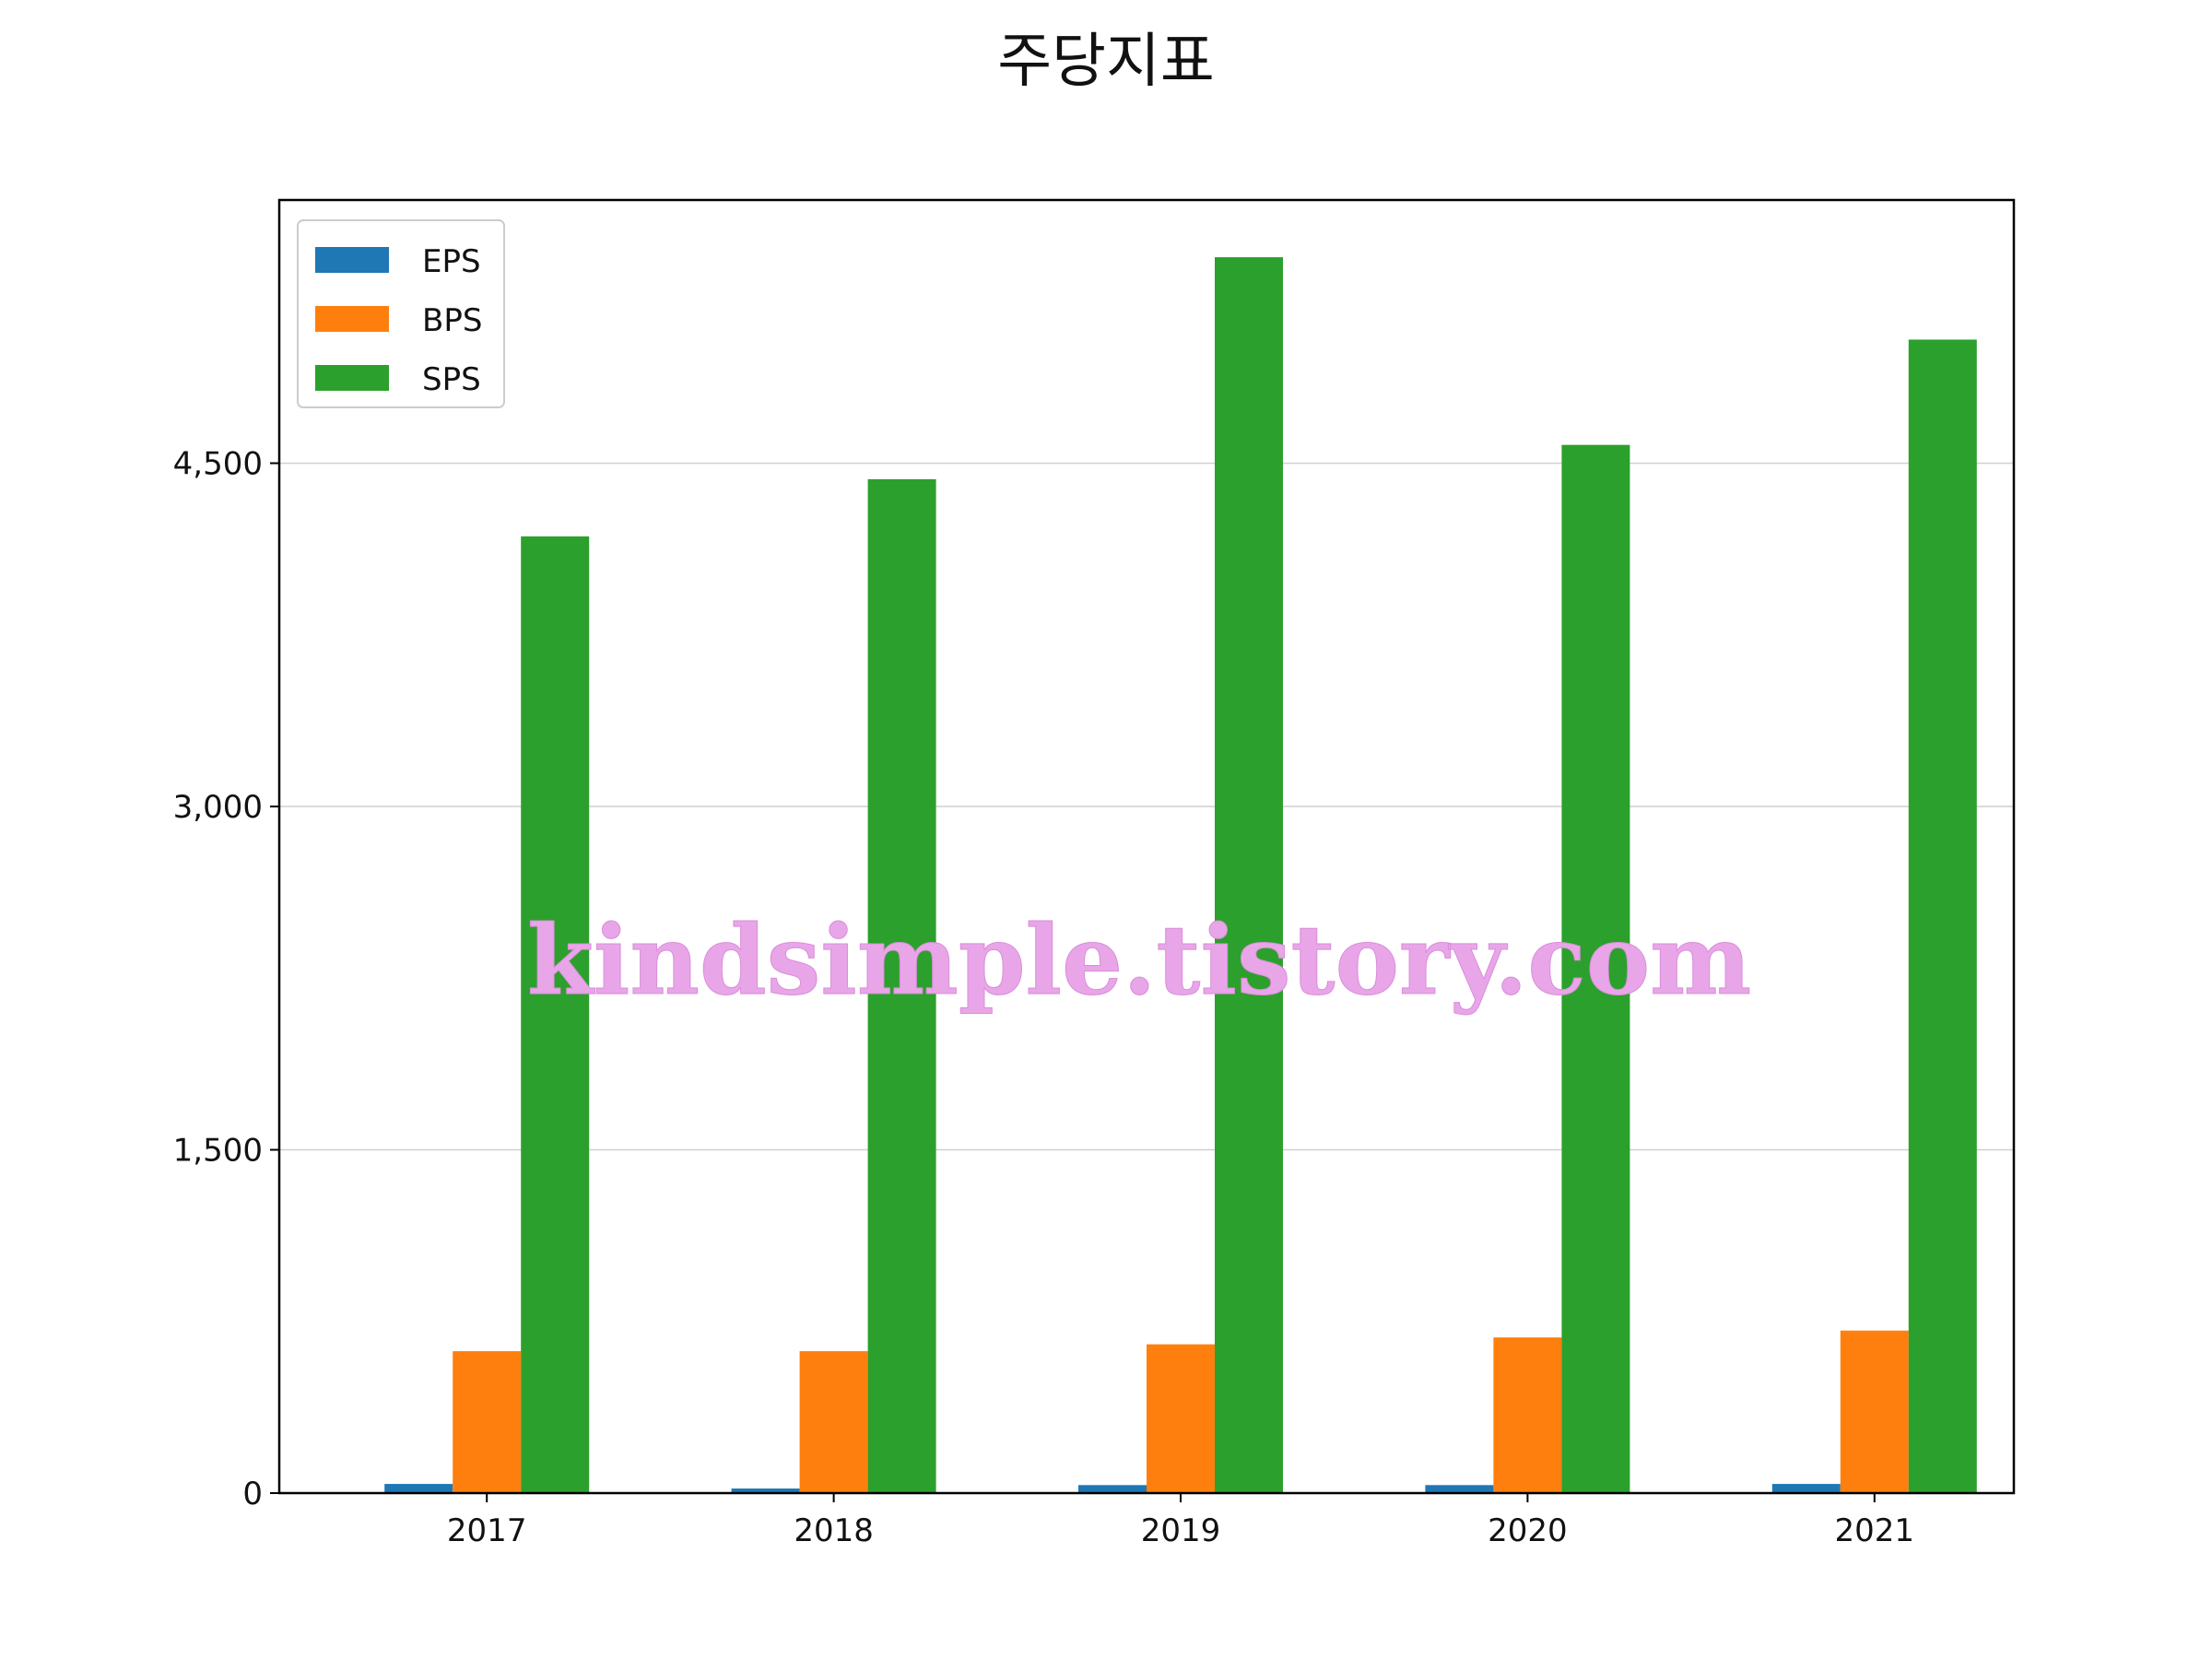 Image resolution: width=2212 pixels, height=1659 pixels. I want to click on bar-eps-2018, so click(765, 1490).